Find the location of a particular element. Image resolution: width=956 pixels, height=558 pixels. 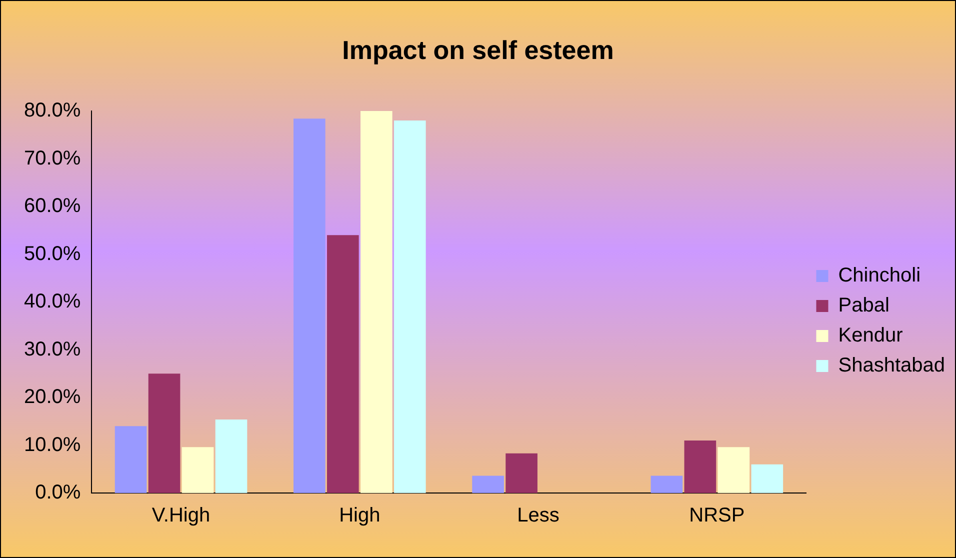

x-tick-label: High is located at coordinates (359, 515).